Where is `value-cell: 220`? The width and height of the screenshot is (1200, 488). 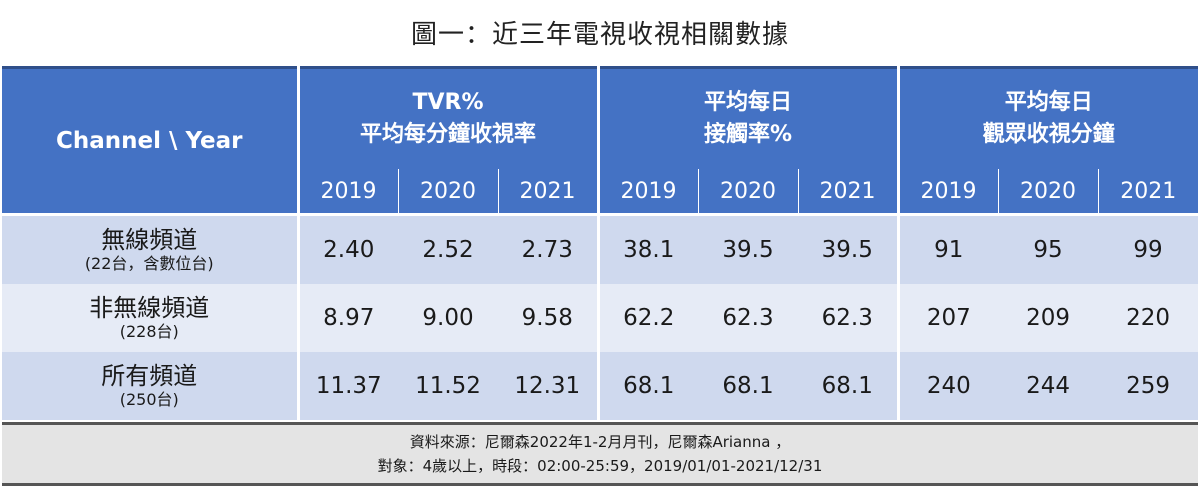 value-cell: 220 is located at coordinates (1148, 318).